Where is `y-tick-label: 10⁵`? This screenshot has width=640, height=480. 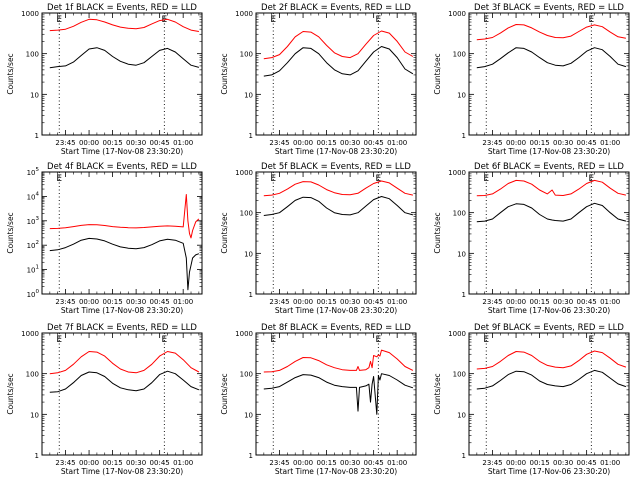 y-tick-label: 10⁵ is located at coordinates (33, 172).